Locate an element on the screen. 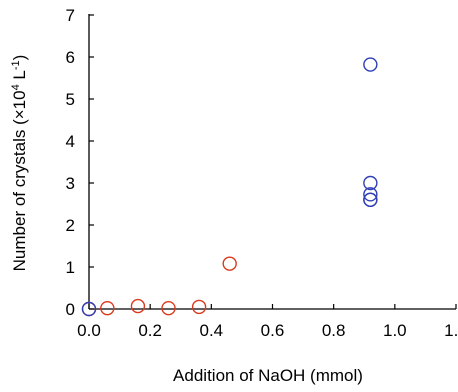 Image resolution: width=458 pixels, height=392 pixels. y-axis-title-close: ) is located at coordinates (19, 58).